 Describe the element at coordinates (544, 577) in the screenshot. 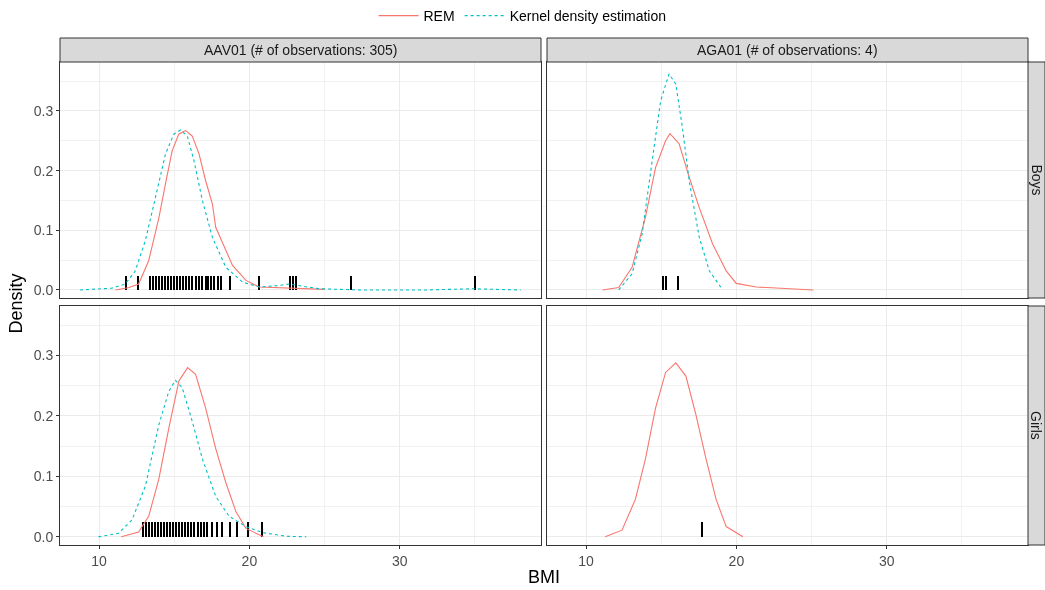

I see `x-axis-title: BMI` at that location.